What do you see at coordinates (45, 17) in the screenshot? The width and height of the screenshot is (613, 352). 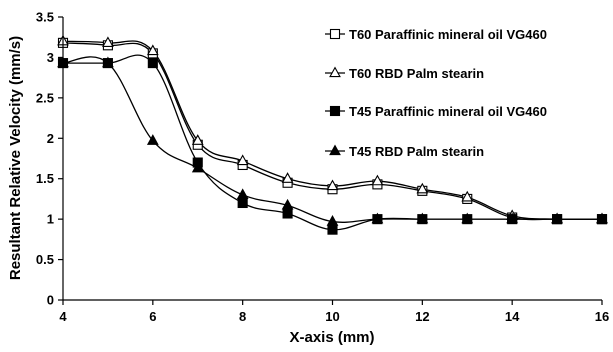 I see `y-tick-label: 3.5` at bounding box center [45, 17].